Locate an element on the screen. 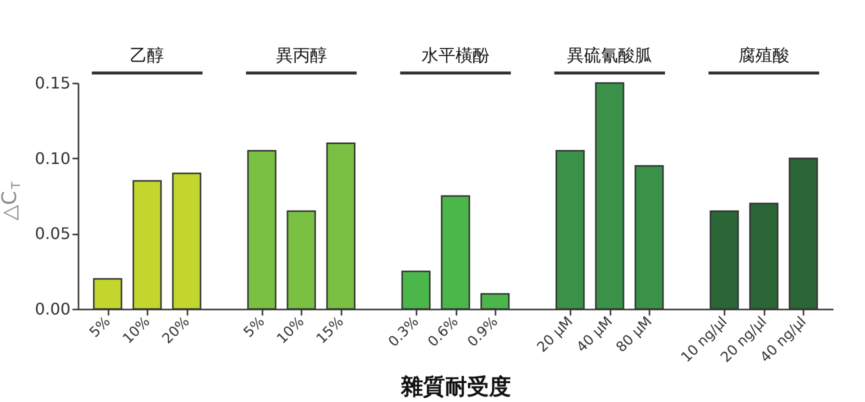  text: 腐殖酸 is located at coordinates (764, 56).